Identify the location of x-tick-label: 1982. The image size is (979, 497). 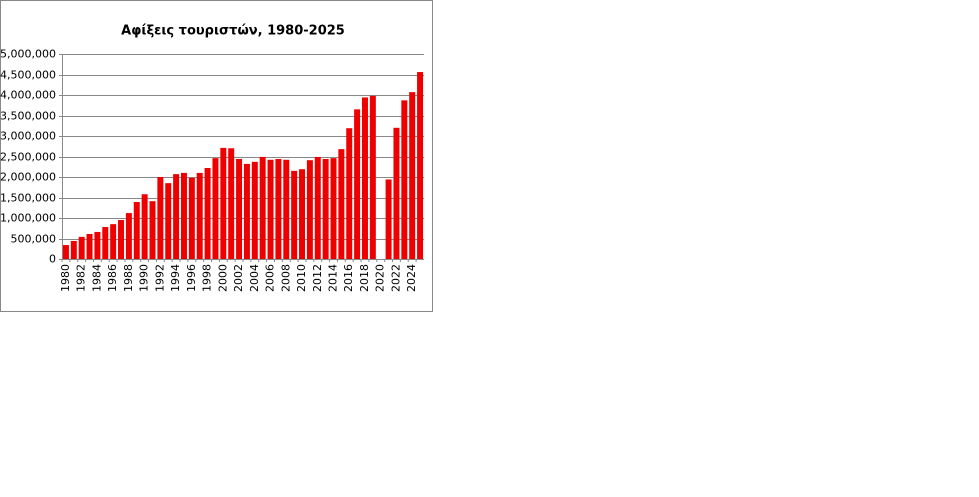
(81, 278).